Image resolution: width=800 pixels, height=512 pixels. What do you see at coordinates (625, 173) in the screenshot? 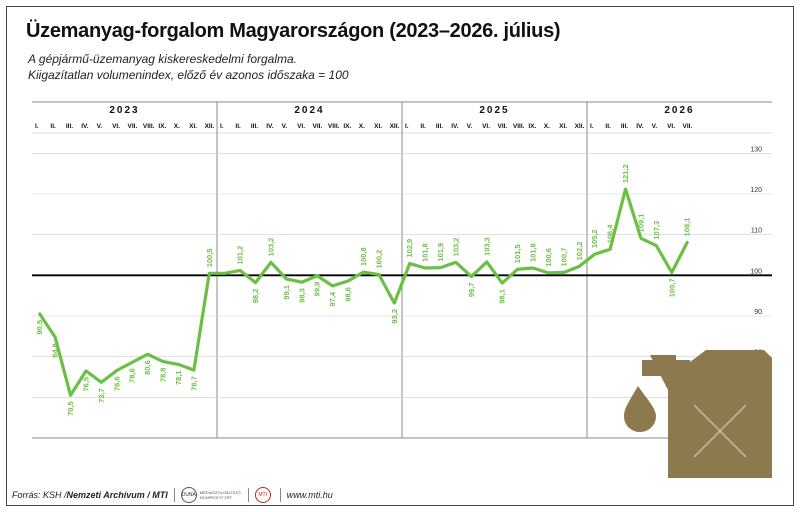
I see `data-label: 121,2` at bounding box center [625, 173].